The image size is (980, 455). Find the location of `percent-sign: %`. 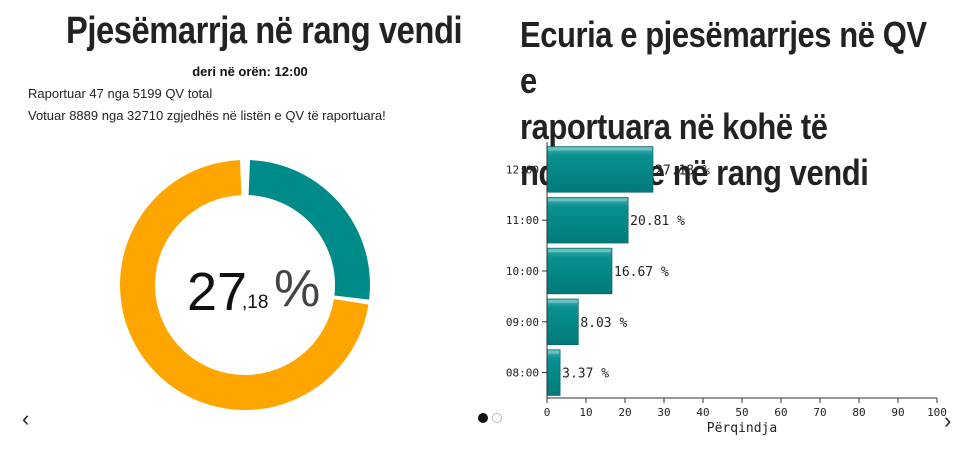

percent-sign: % is located at coordinates (297, 289).